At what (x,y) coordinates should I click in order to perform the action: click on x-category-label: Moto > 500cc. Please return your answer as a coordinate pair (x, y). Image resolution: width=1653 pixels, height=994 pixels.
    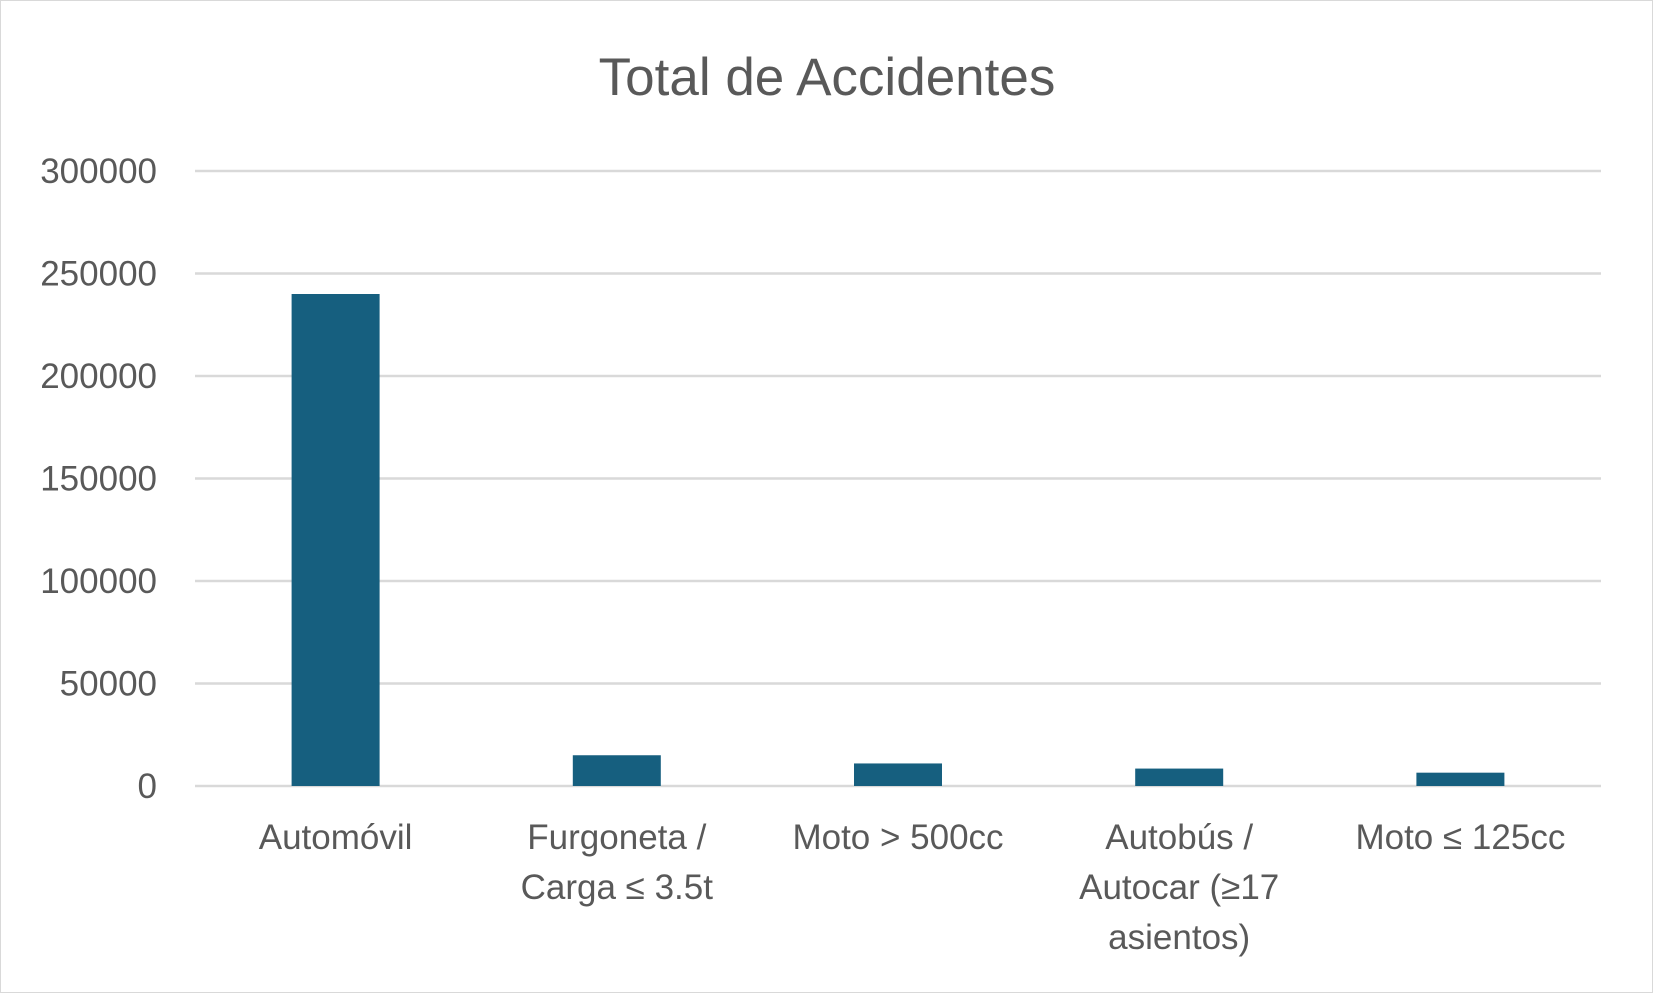
    Looking at the image, I should click on (897, 837).